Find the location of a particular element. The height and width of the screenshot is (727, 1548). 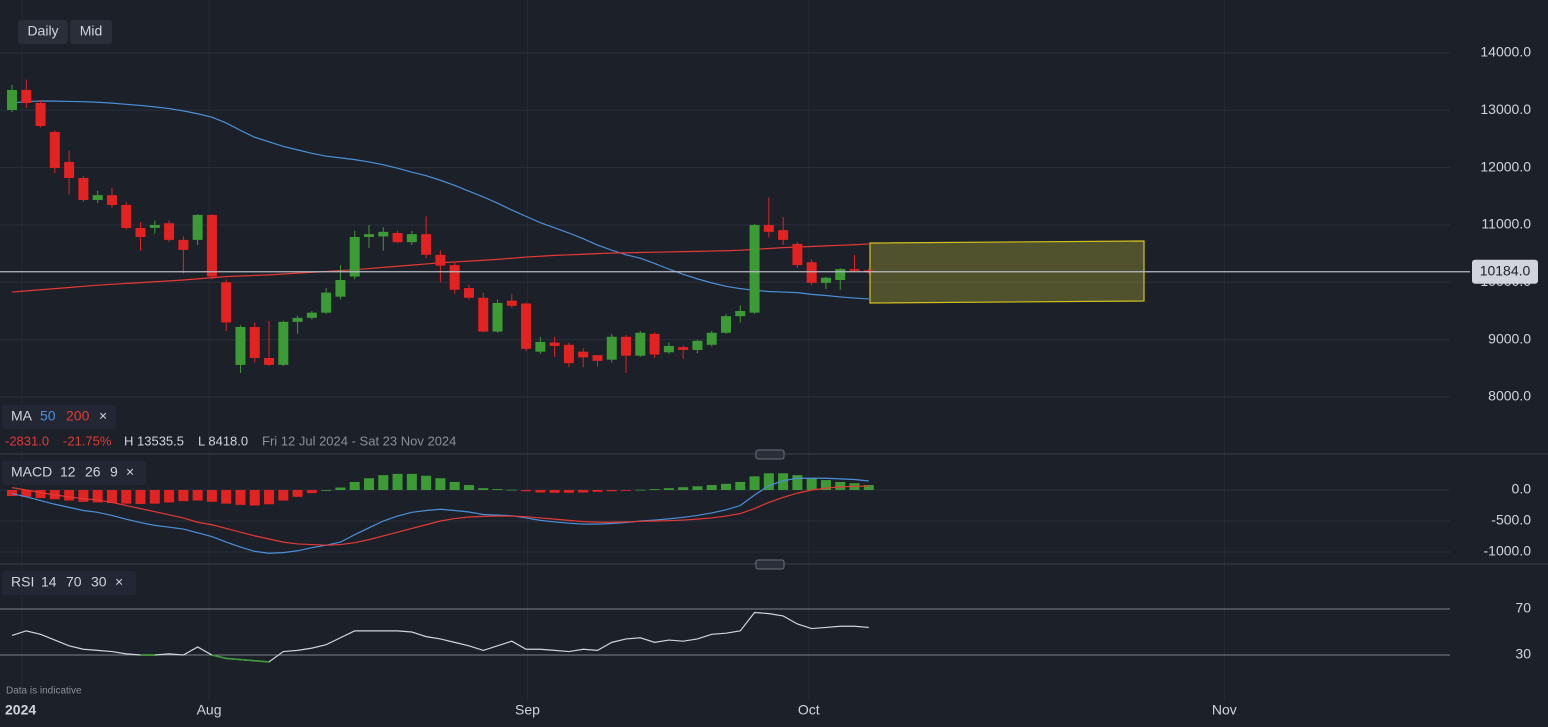

y-tick-label: 0.0 is located at coordinates (1522, 489).